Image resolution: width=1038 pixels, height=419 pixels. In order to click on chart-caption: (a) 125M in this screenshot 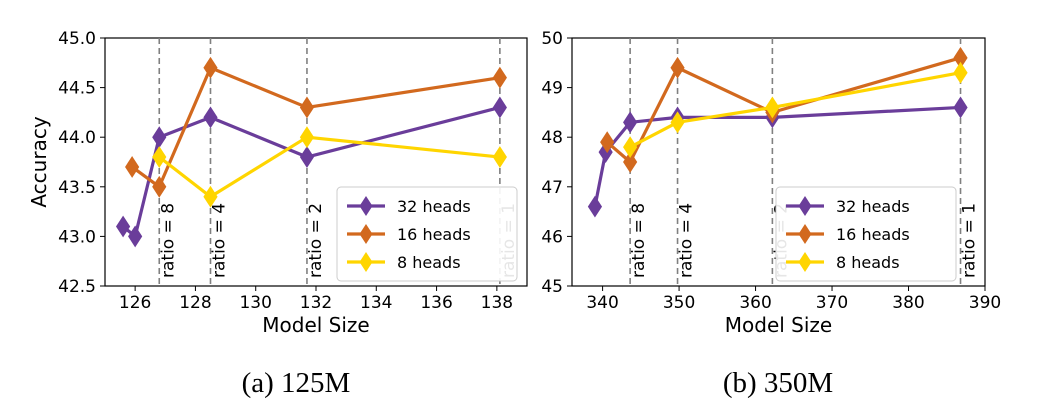, I will do `click(296, 383)`.